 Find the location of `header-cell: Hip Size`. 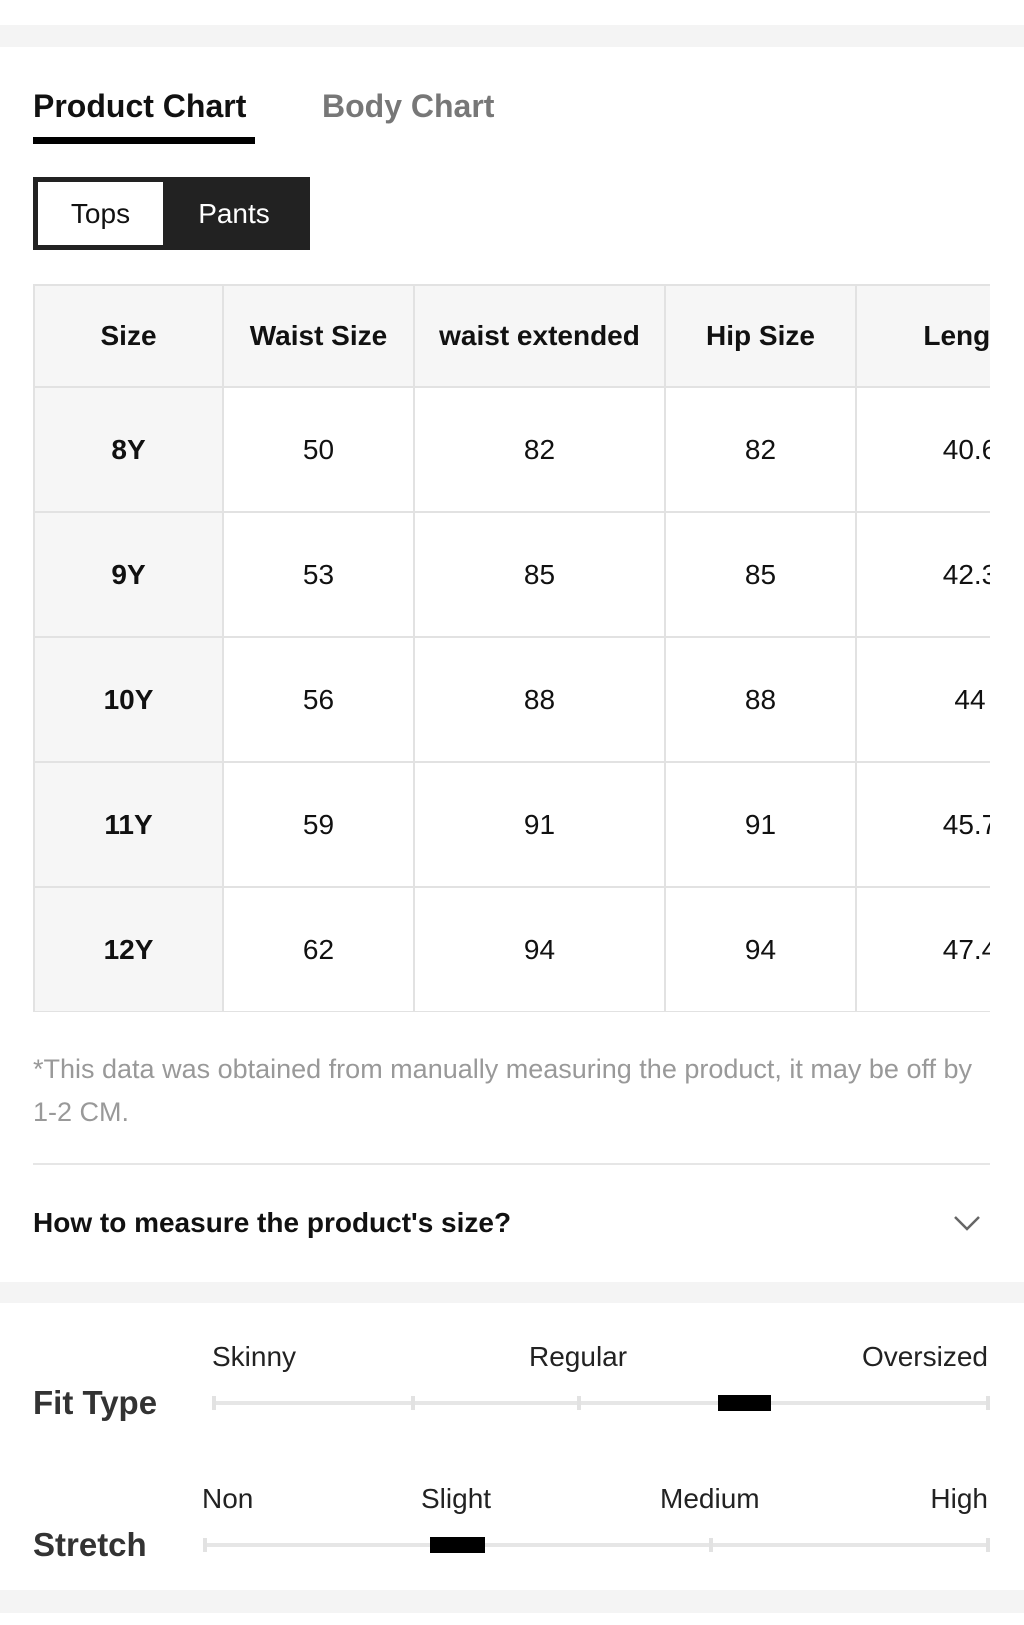

header-cell: Hip Size is located at coordinates (760, 336).